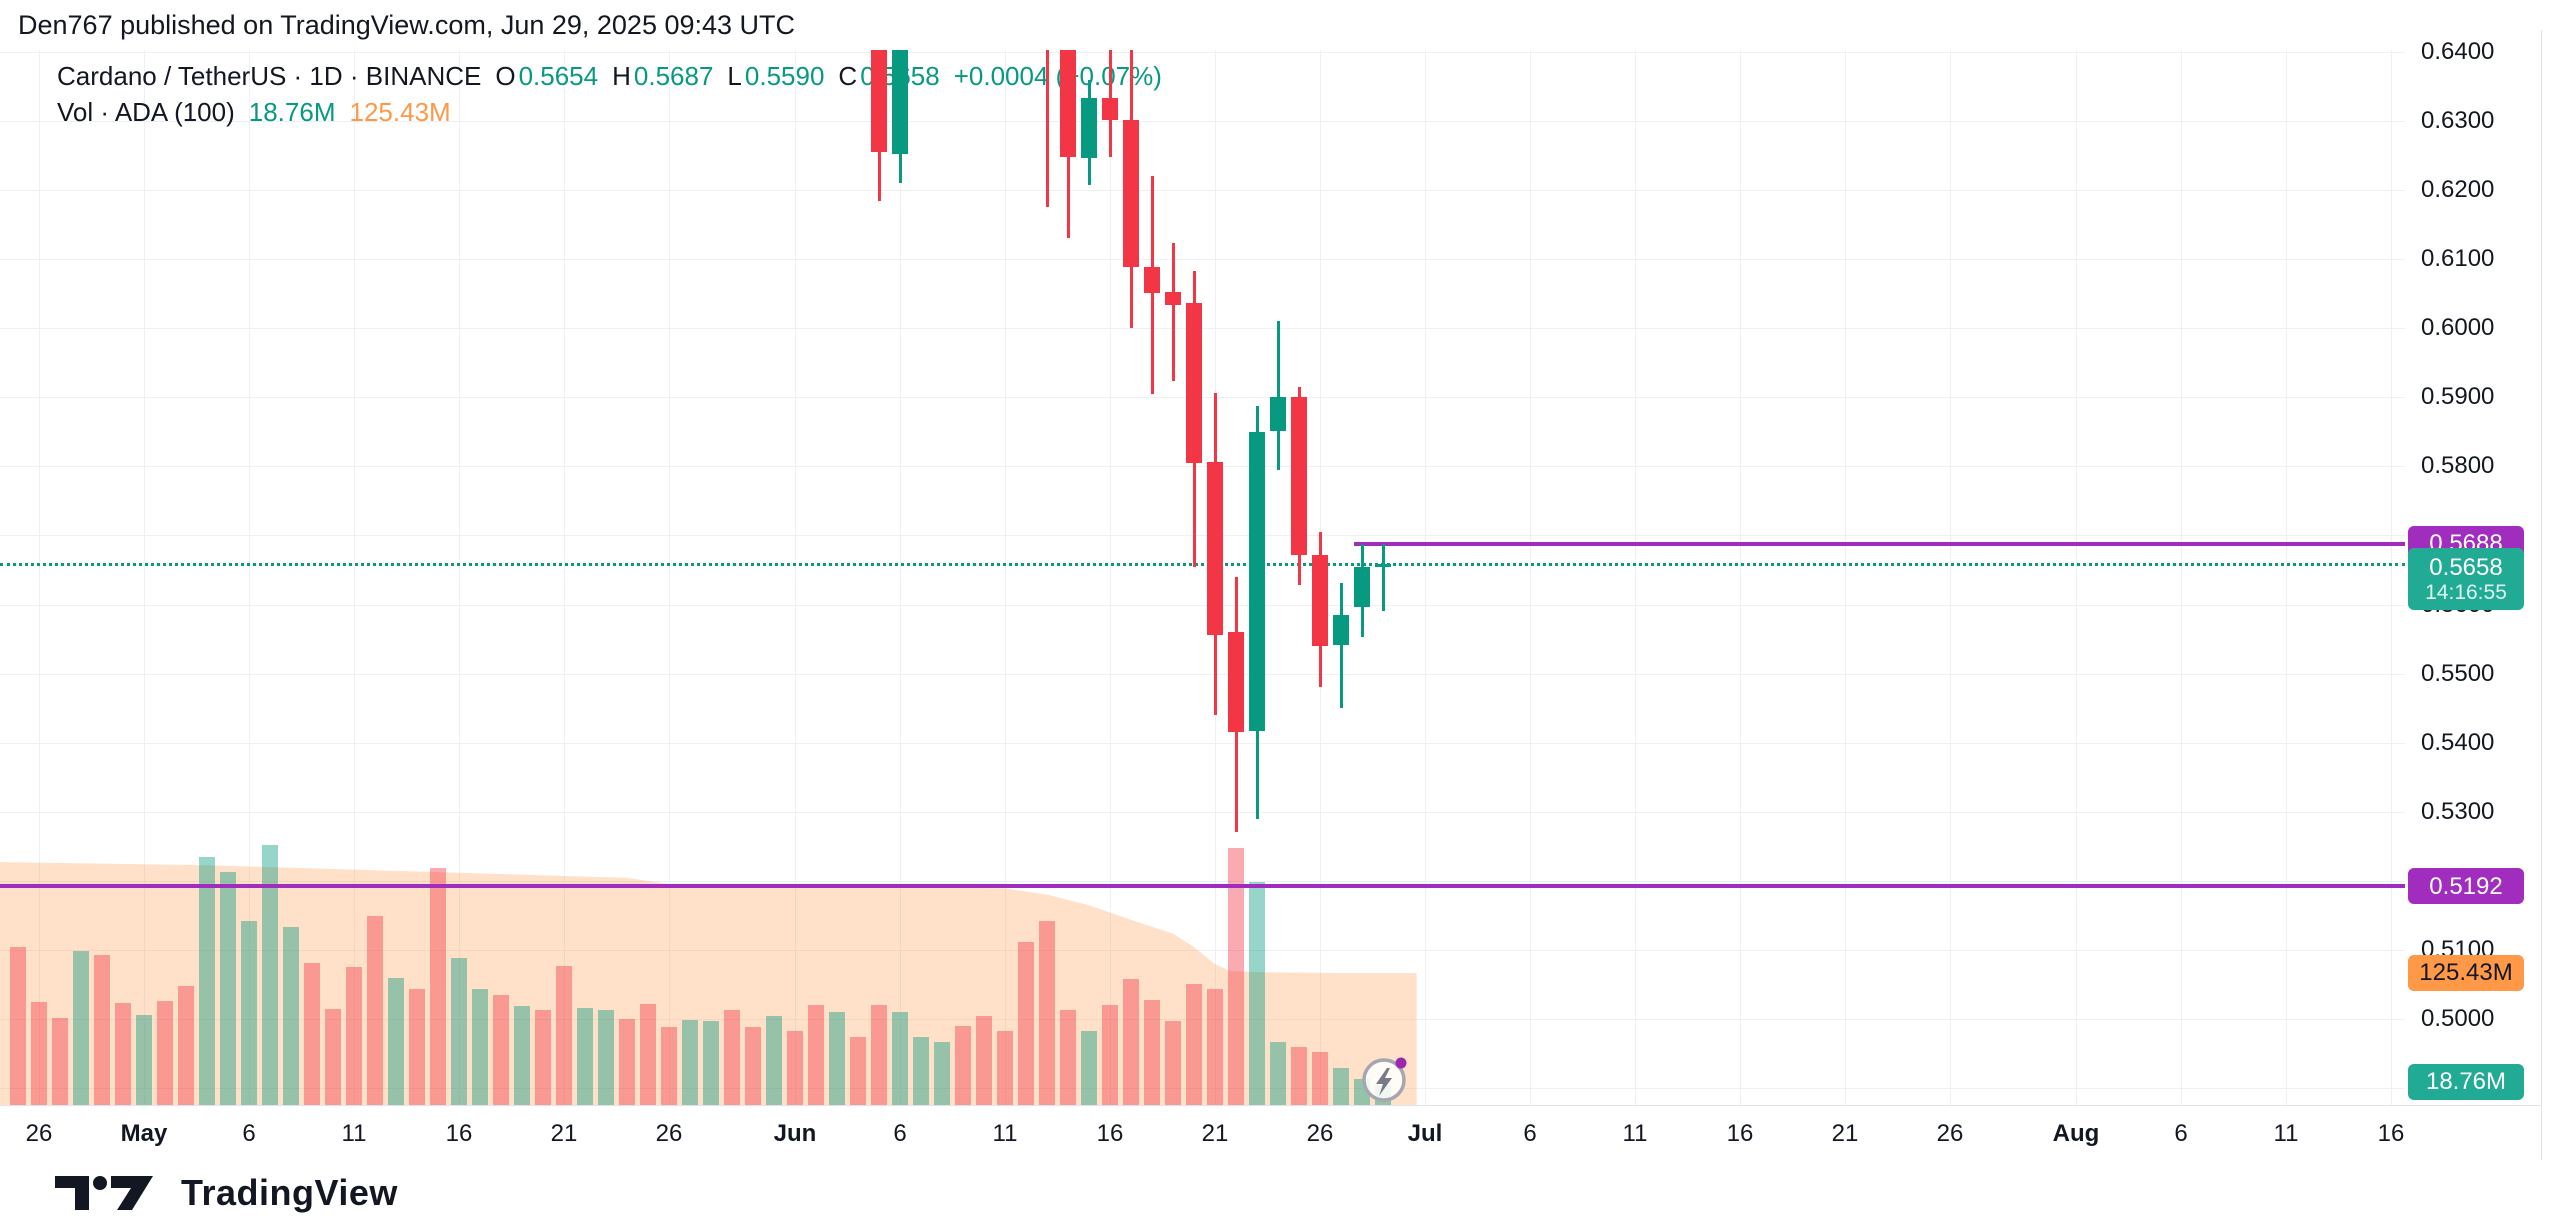 The height and width of the screenshot is (1224, 2560). I want to click on time-tick-label: 16, so click(1110, 1133).